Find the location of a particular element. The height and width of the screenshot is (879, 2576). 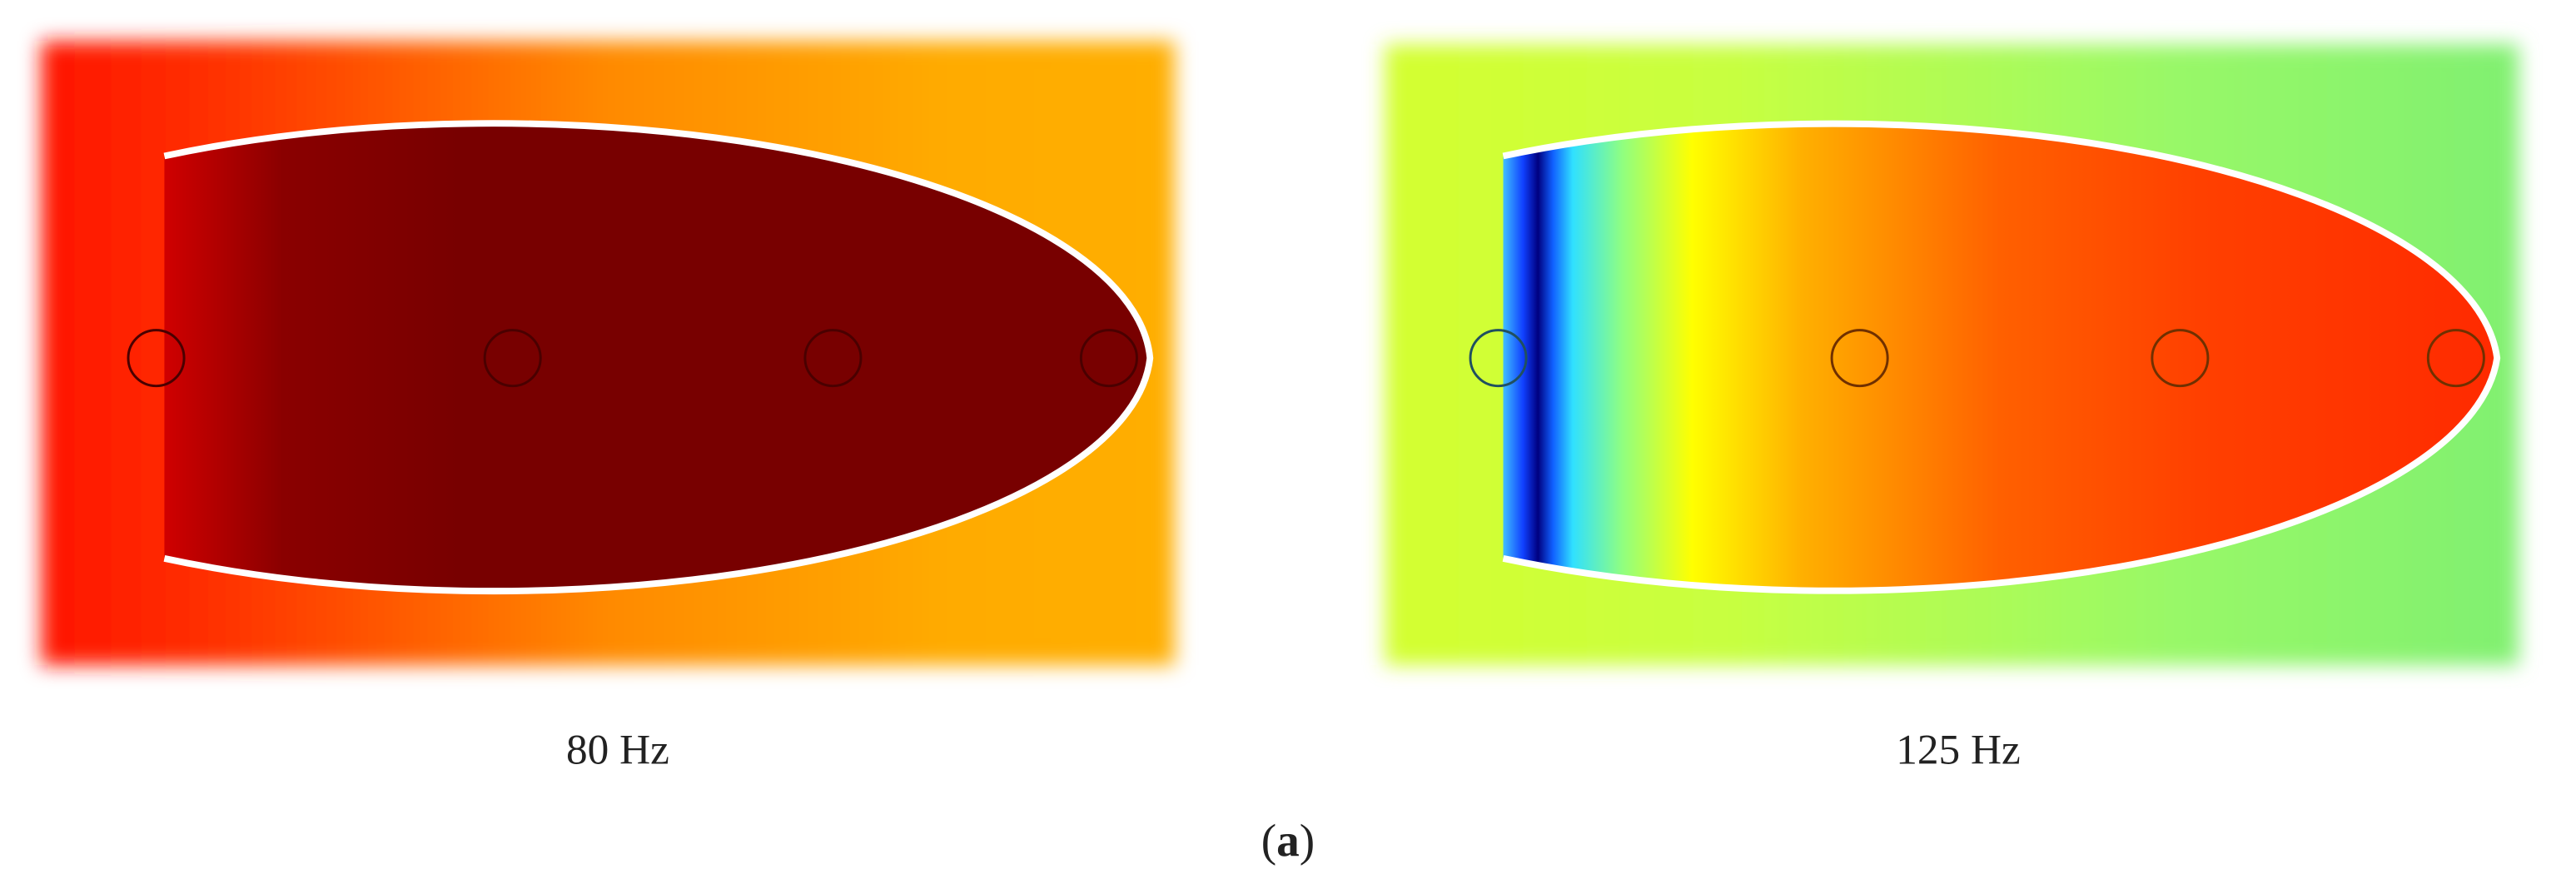

caption: (a) is located at coordinates (1288, 841).